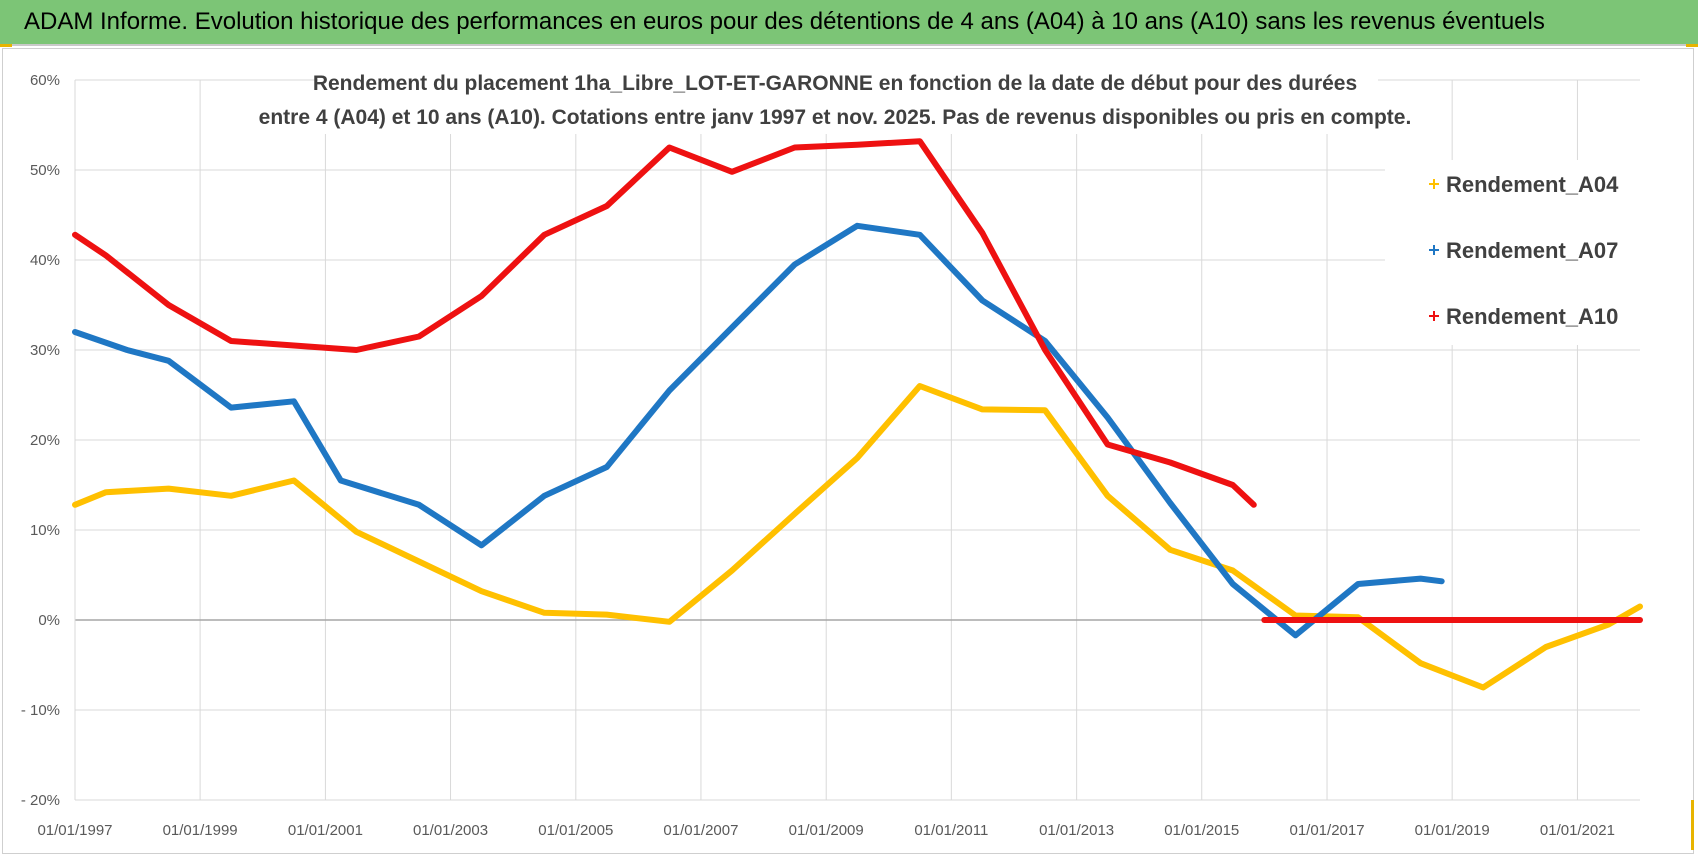 This screenshot has width=1698, height=857. What do you see at coordinates (1201, 830) in the screenshot?
I see `x-tick-label: 01/01/2015` at bounding box center [1201, 830].